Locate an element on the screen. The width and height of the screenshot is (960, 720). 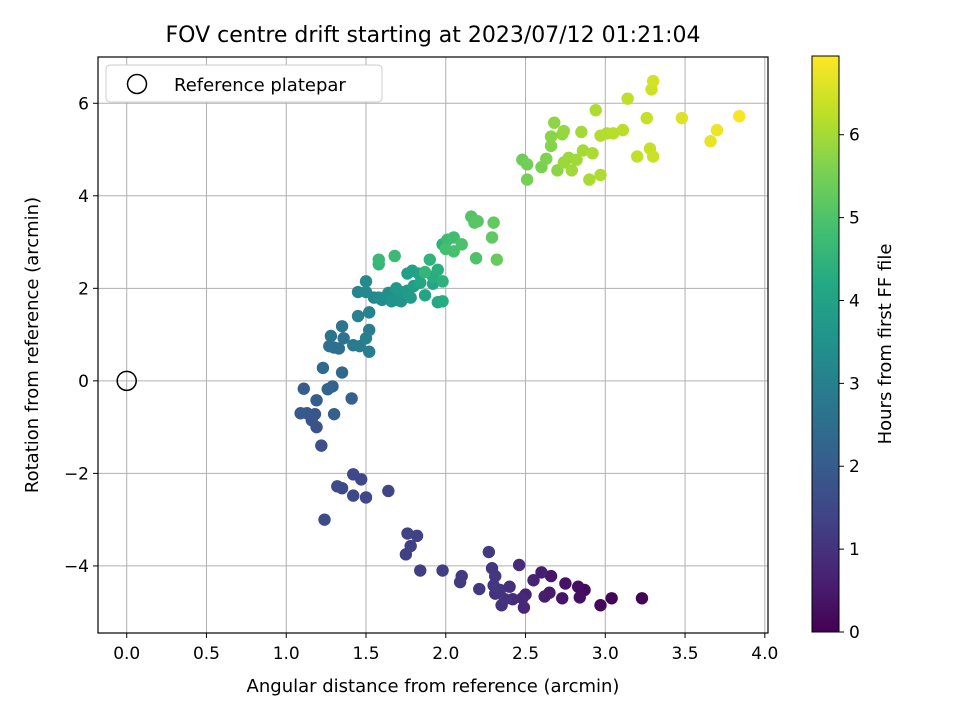
reference-marker is located at coordinates (126, 381).